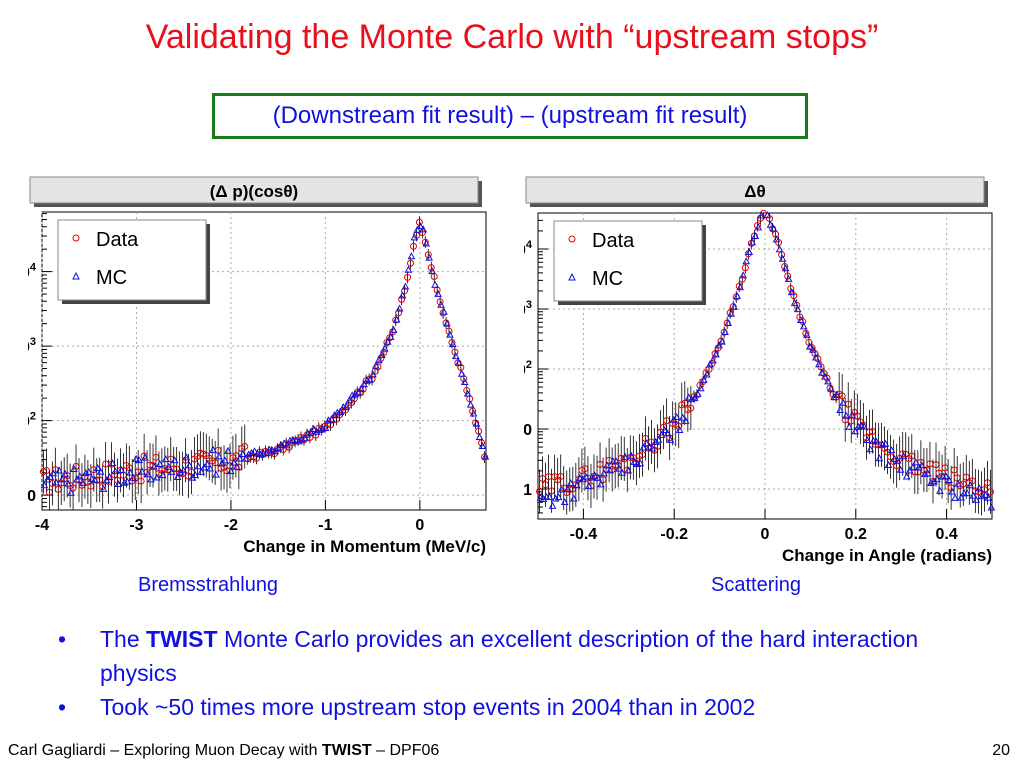 This screenshot has height=768, width=1024. Describe the element at coordinates (117, 240) in the screenshot. I see `legend-label: Data` at that location.